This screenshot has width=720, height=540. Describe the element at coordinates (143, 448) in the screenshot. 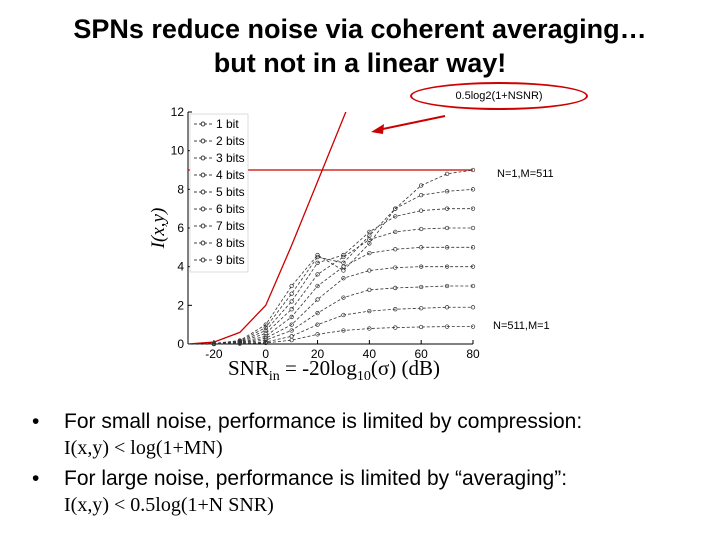

I see `bullet-1-formula: I(x,y) < log(1+MN)` at that location.